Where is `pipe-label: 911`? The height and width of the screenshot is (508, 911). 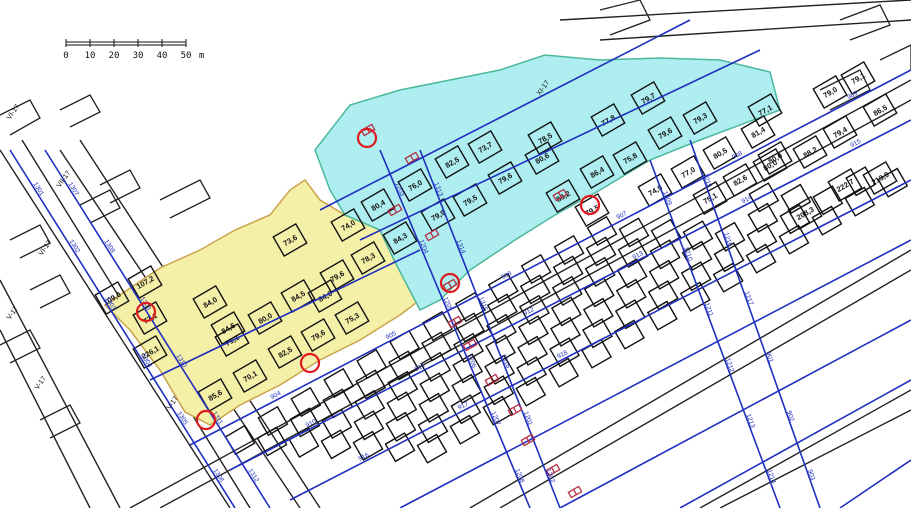
pipe-label: 911 is located at coordinates (420, 367).